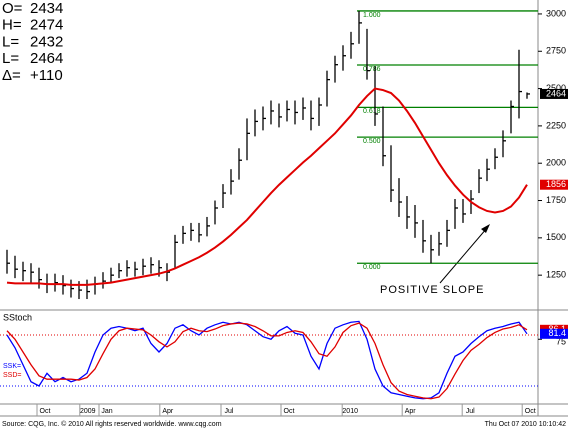 This screenshot has width=568, height=429. I want to click on value-label: 1856, so click(556, 184).